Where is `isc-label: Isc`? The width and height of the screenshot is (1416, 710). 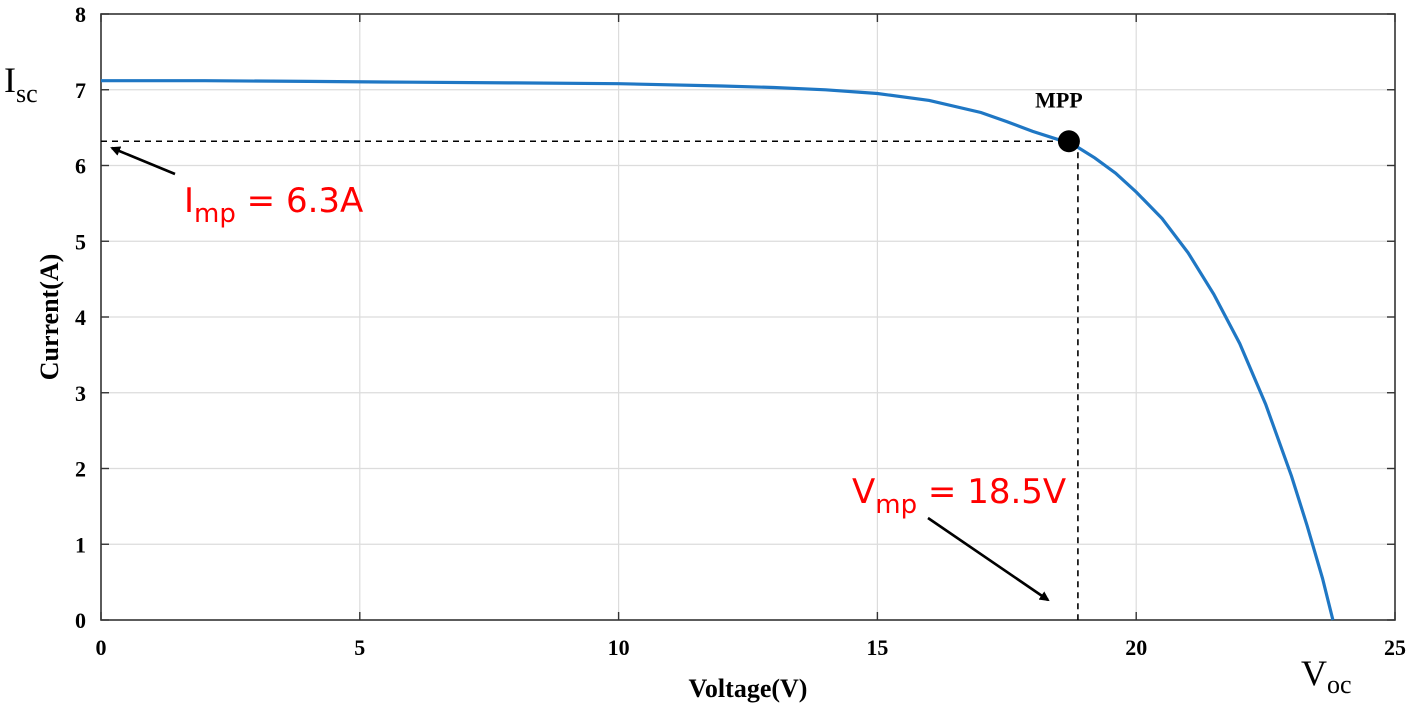
isc-label: Isc is located at coordinates (21, 84).